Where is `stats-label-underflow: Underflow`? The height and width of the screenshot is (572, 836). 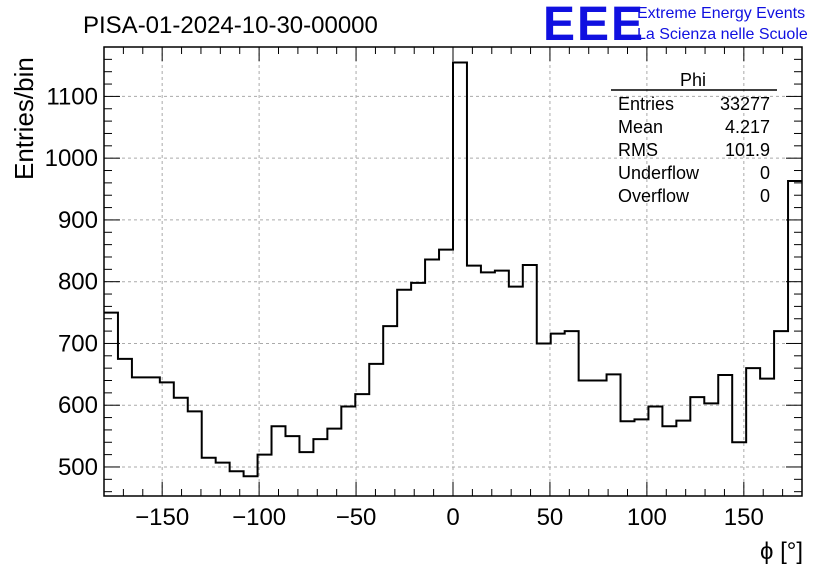 stats-label-underflow: Underflow is located at coordinates (659, 173).